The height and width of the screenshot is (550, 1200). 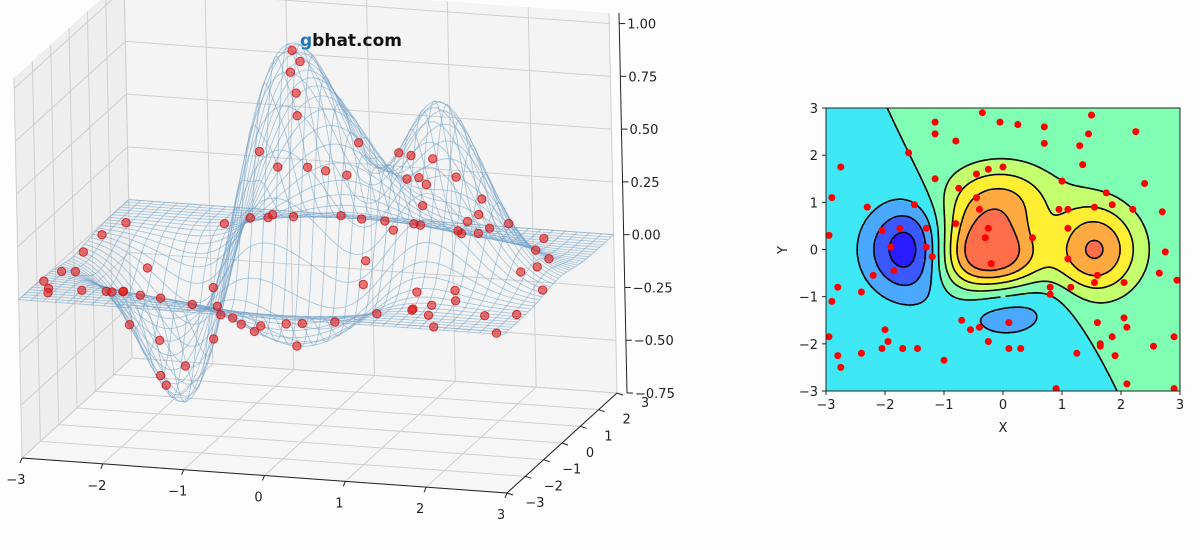 What do you see at coordinates (393, 230) in the screenshot?
I see `scatter-point-3d` at bounding box center [393, 230].